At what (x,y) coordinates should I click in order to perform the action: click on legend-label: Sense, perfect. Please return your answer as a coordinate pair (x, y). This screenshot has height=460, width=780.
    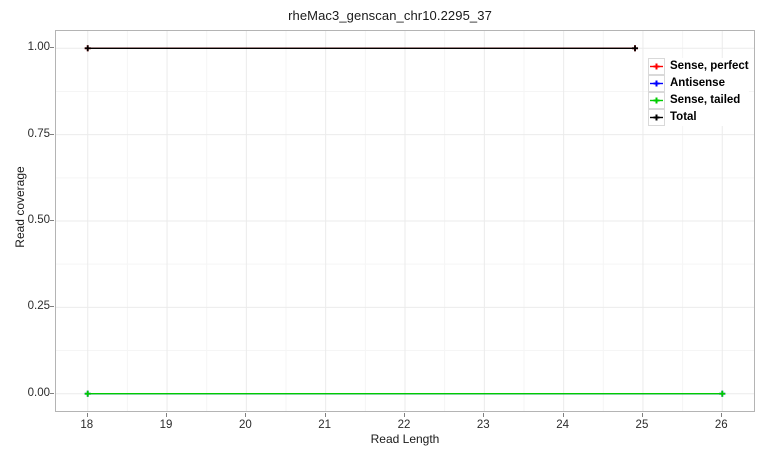
    Looking at the image, I should click on (709, 66).